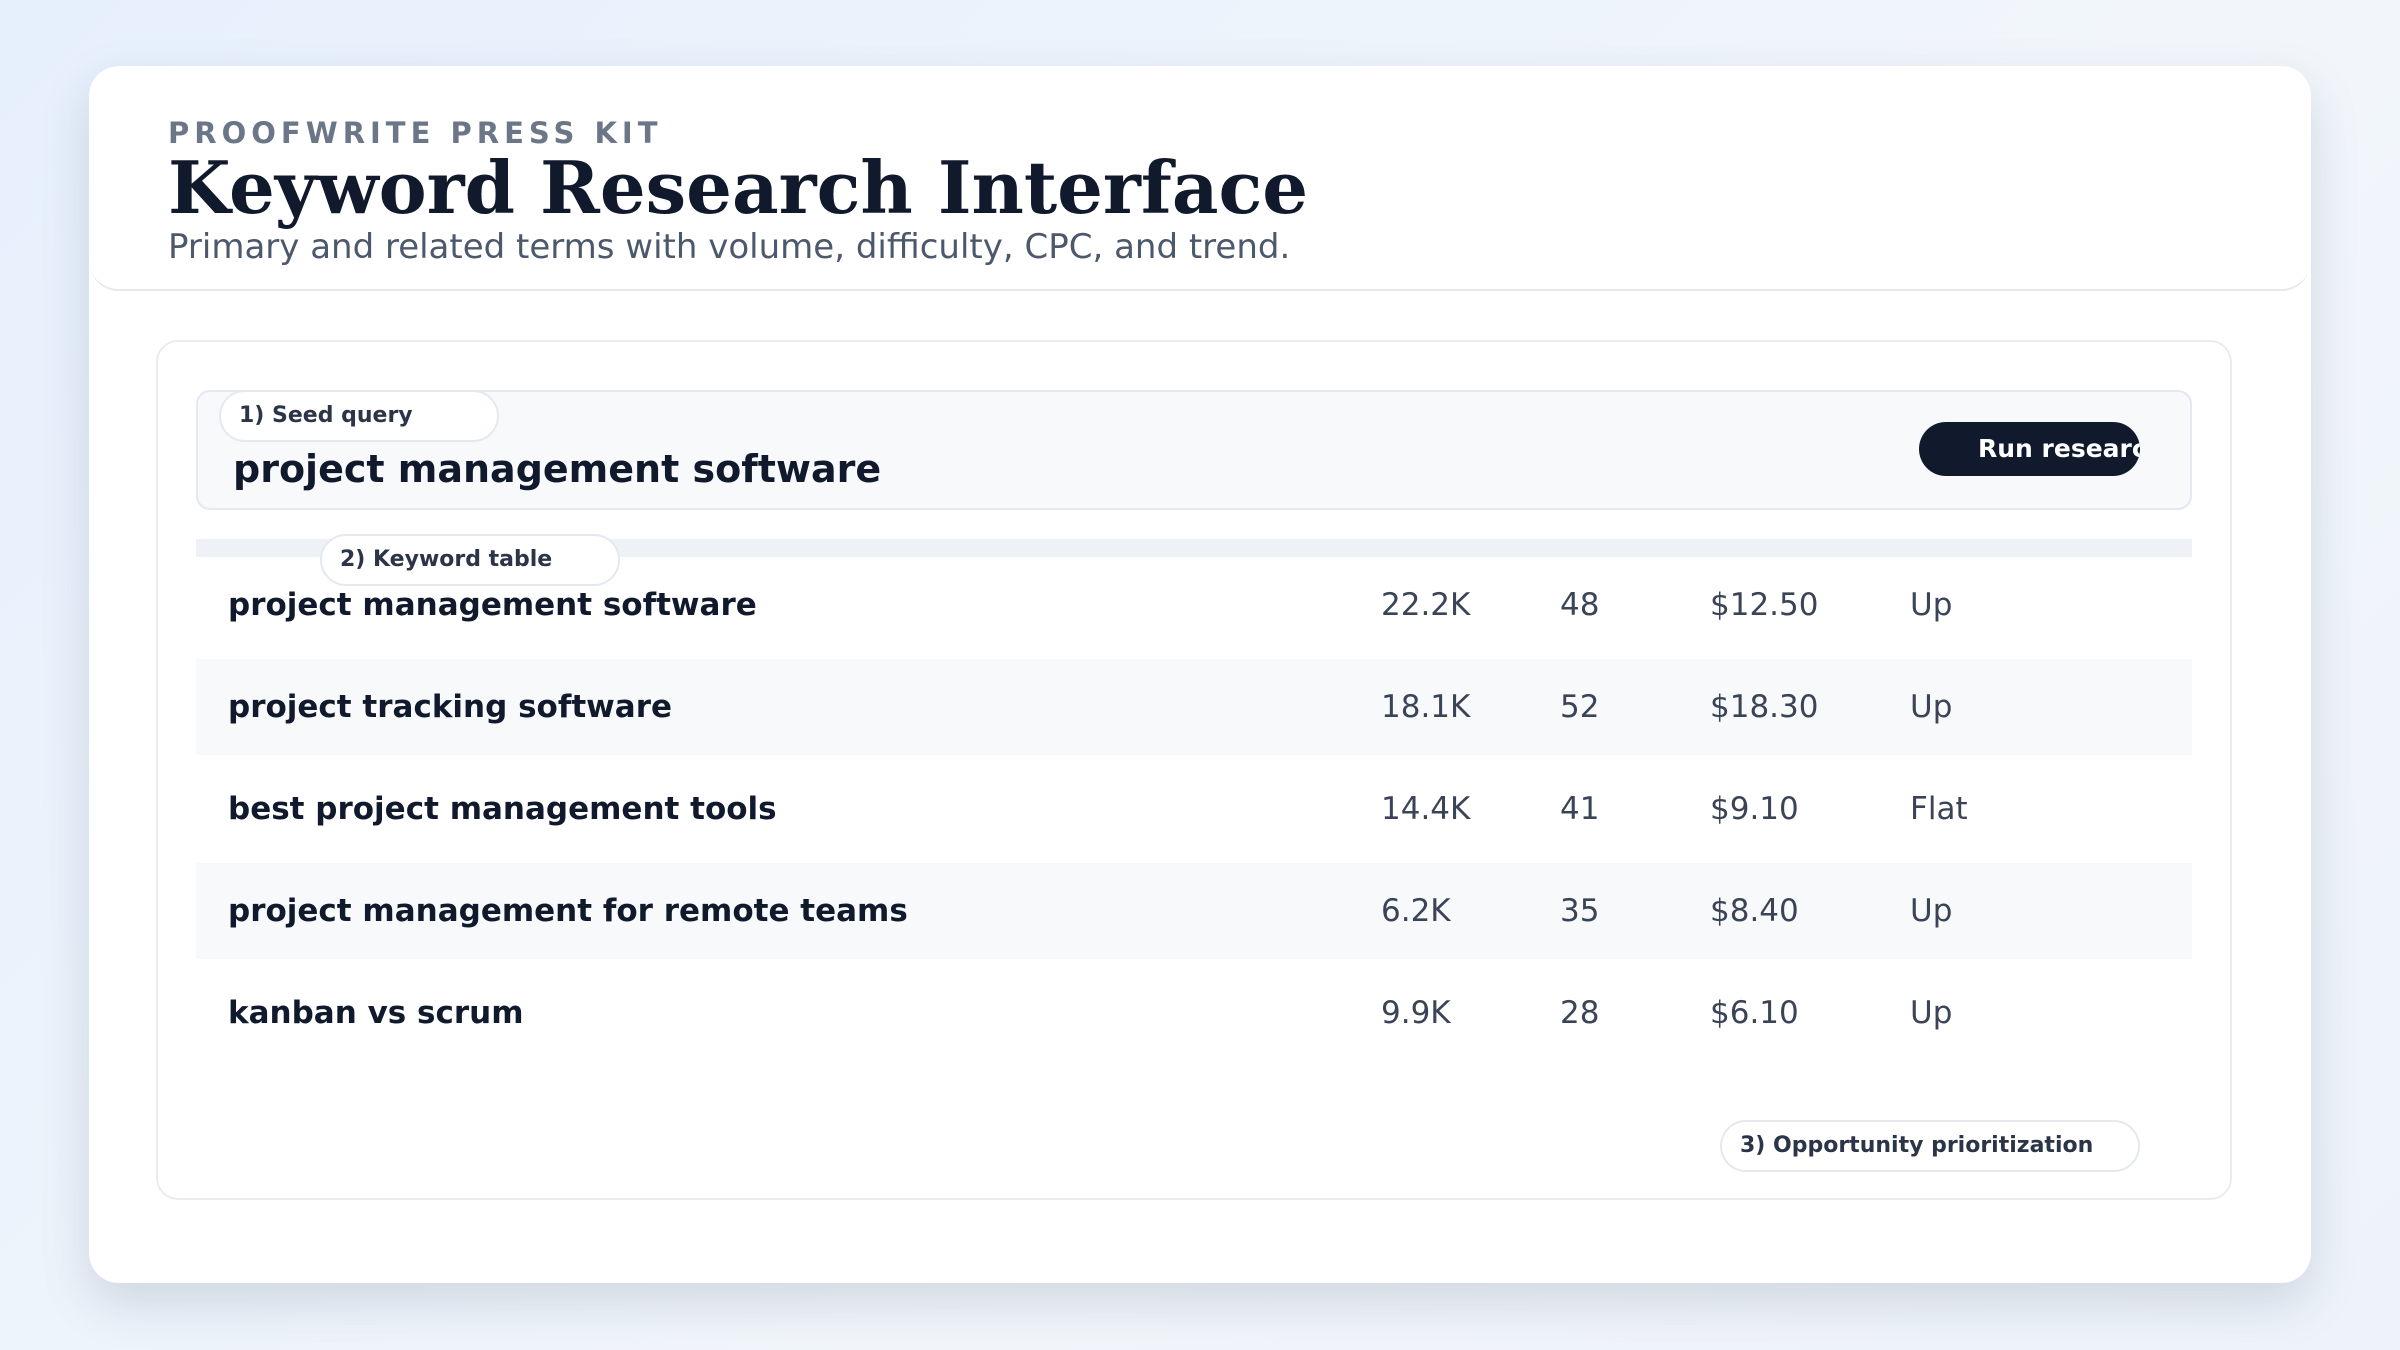 The image size is (2400, 1350). I want to click on keyword: project tracking software, so click(450, 707).